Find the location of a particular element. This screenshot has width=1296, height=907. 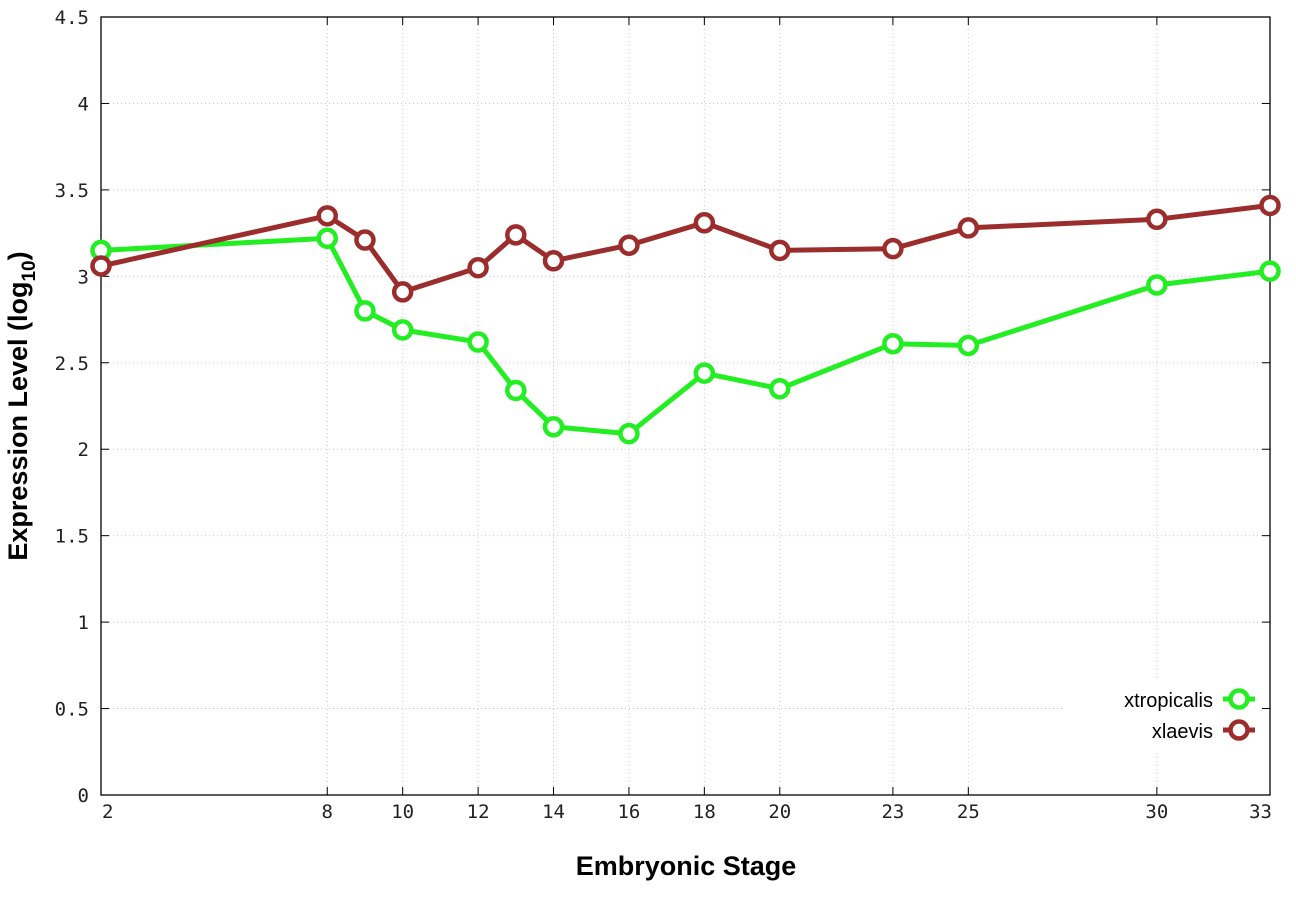

y-tick-label: 3.5 is located at coordinates (72, 191).